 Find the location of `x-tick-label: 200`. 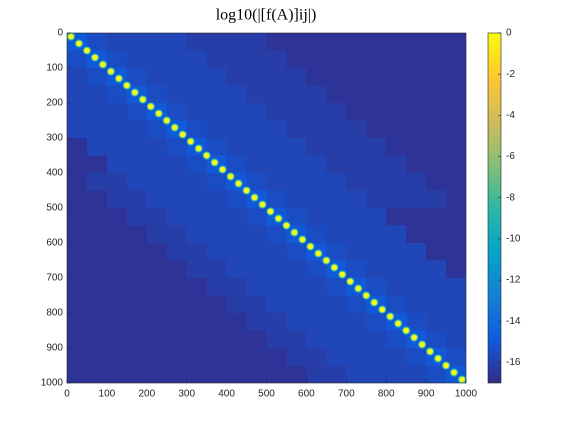

x-tick-label: 200 is located at coordinates (146, 394).